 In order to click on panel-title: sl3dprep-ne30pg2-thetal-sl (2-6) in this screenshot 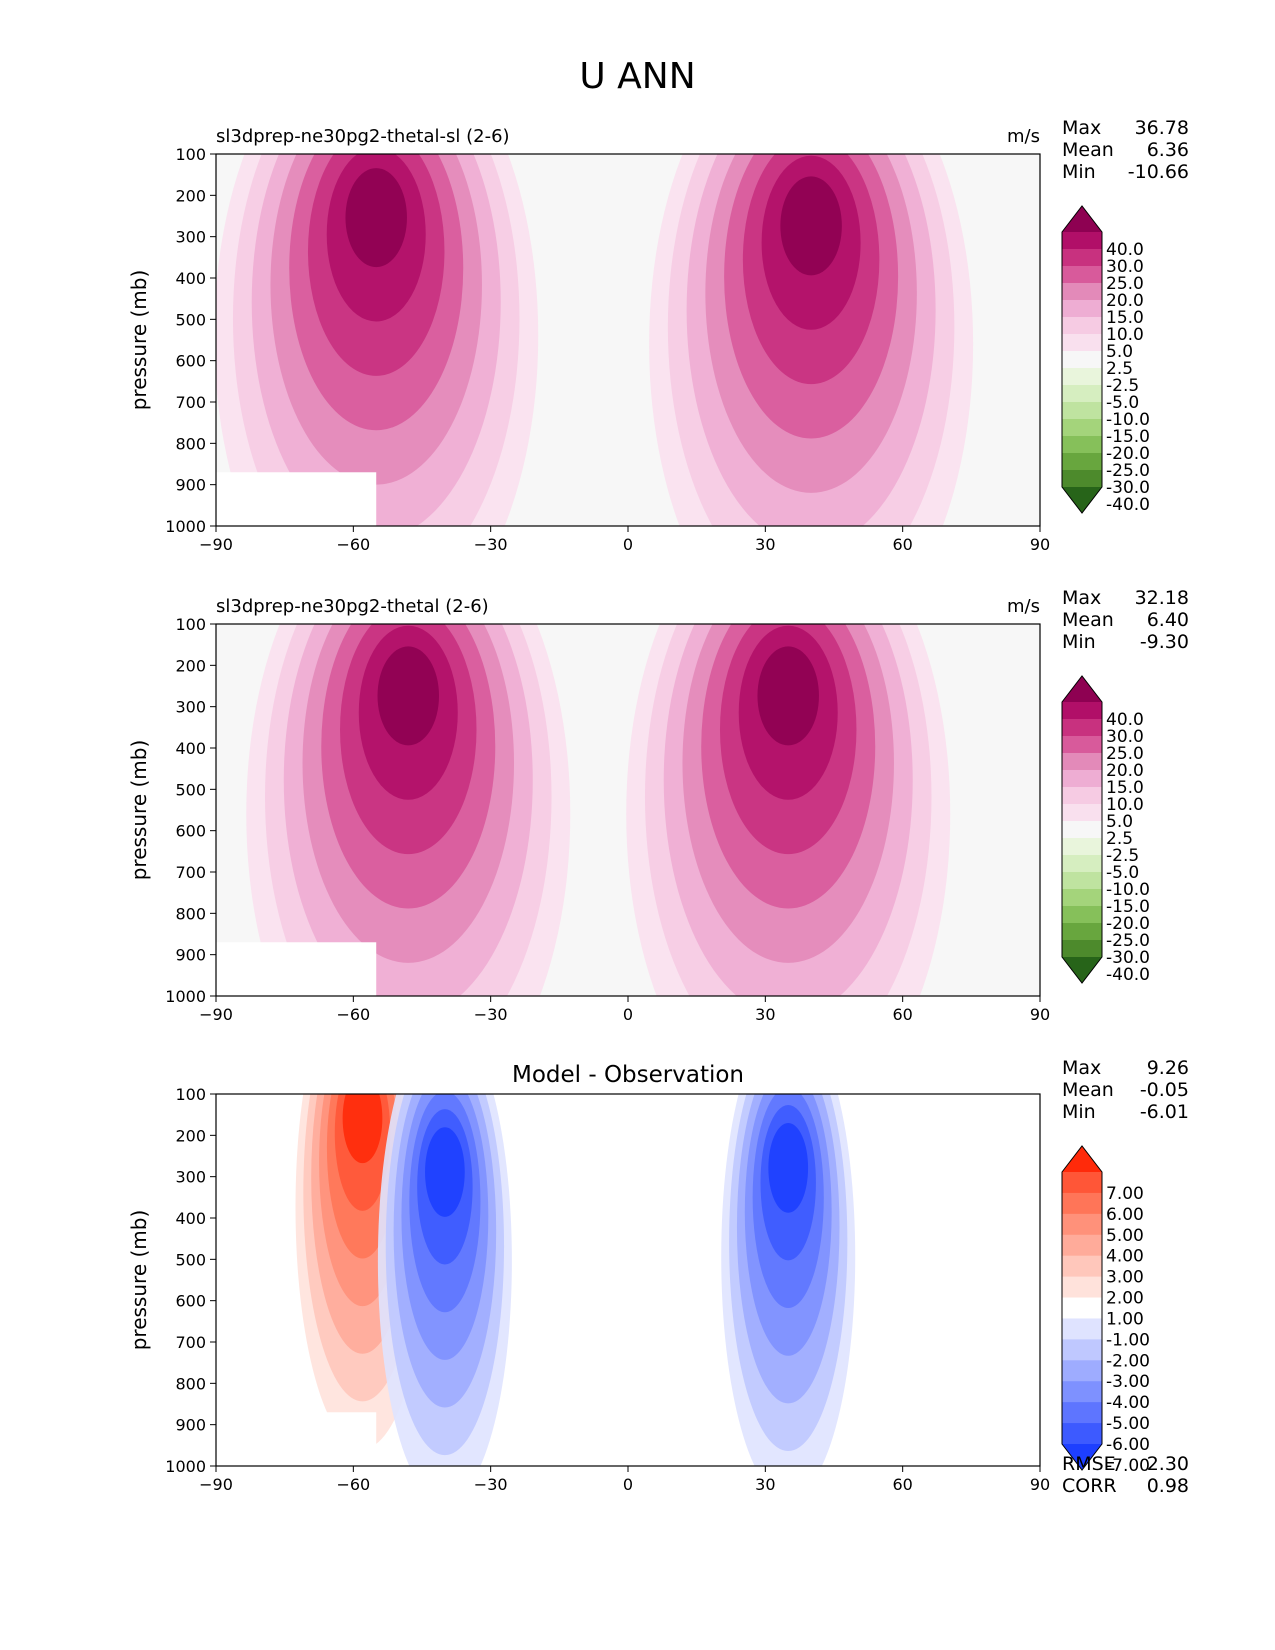, I will do `click(363, 136)`.